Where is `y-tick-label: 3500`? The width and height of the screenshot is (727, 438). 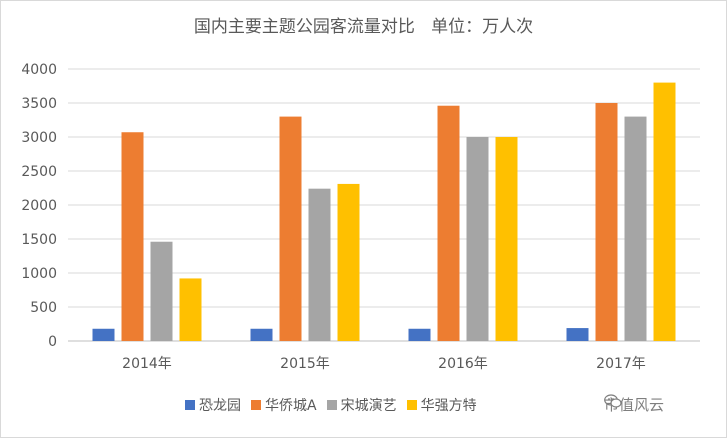
y-tick-label: 3500 is located at coordinates (39, 104).